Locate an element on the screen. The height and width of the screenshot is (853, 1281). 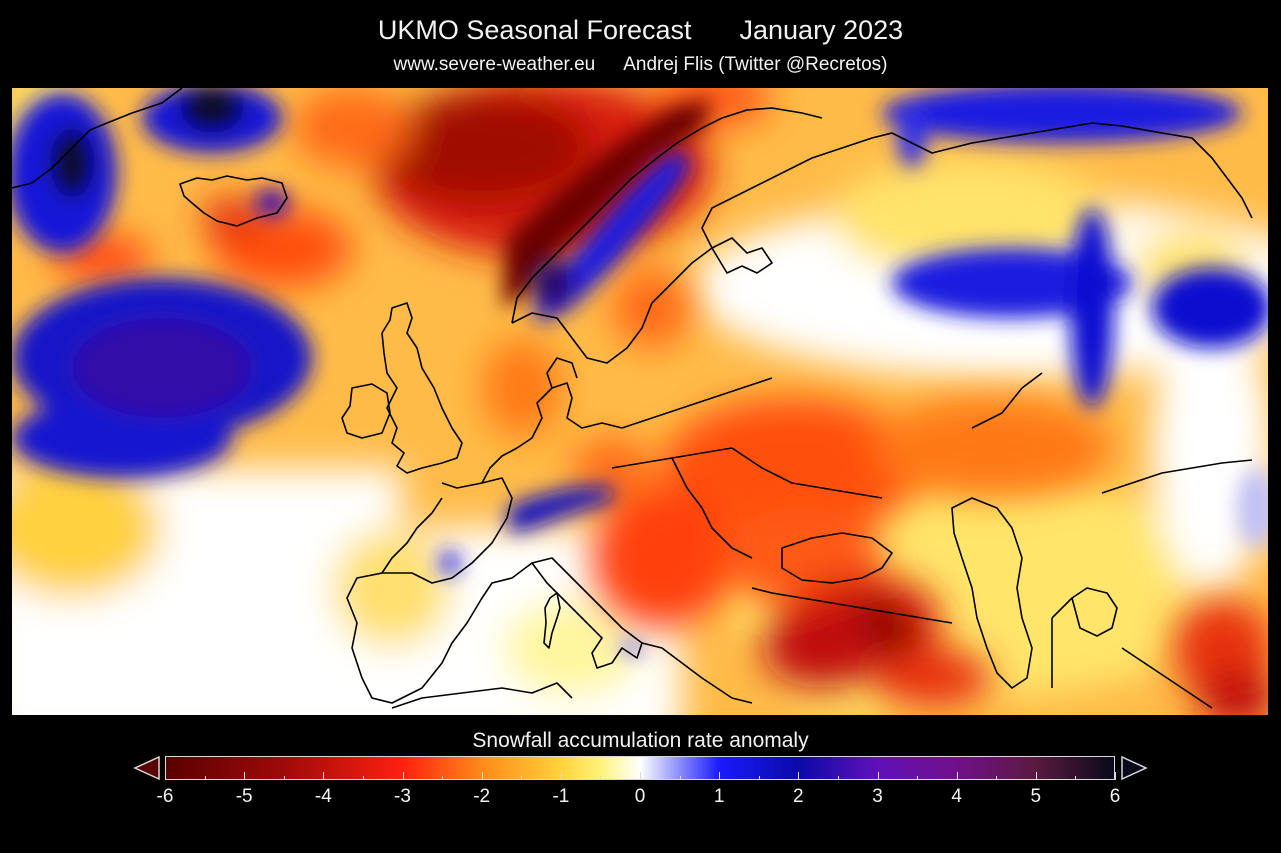
colorbar-tick-label: -4 is located at coordinates (323, 796).